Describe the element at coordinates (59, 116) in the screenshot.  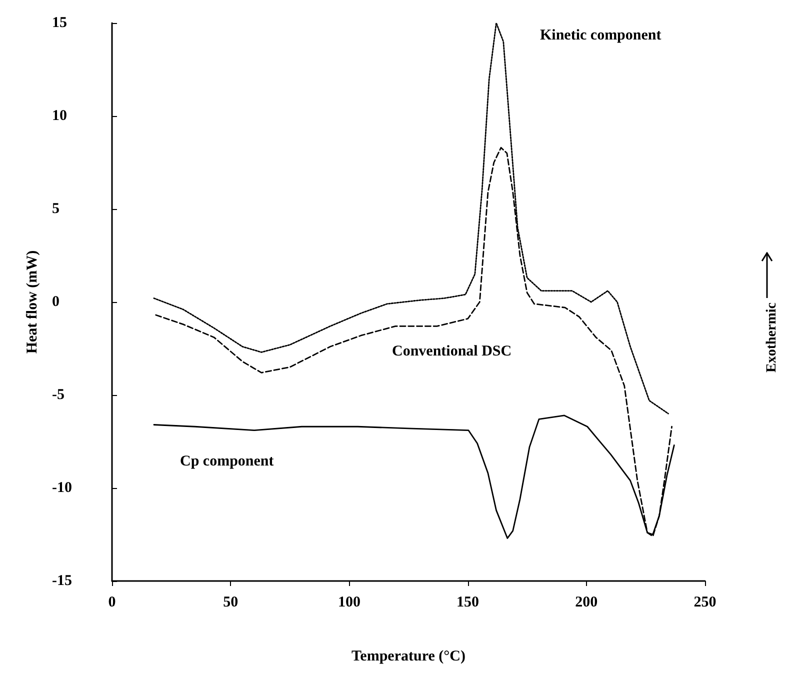
I see `y-tick-label: 10` at that location.